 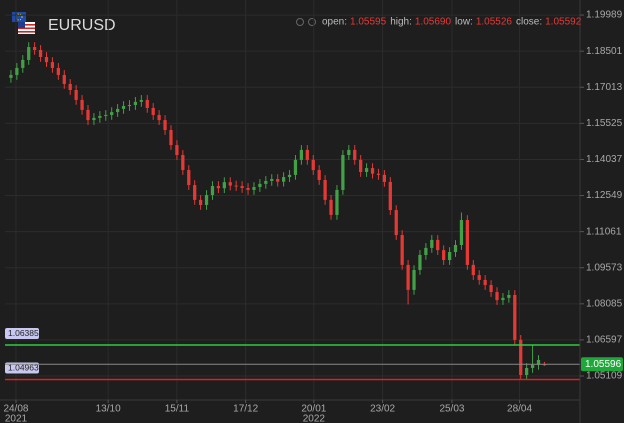 I want to click on y-tick-label: 1.18501, so click(x=604, y=51).